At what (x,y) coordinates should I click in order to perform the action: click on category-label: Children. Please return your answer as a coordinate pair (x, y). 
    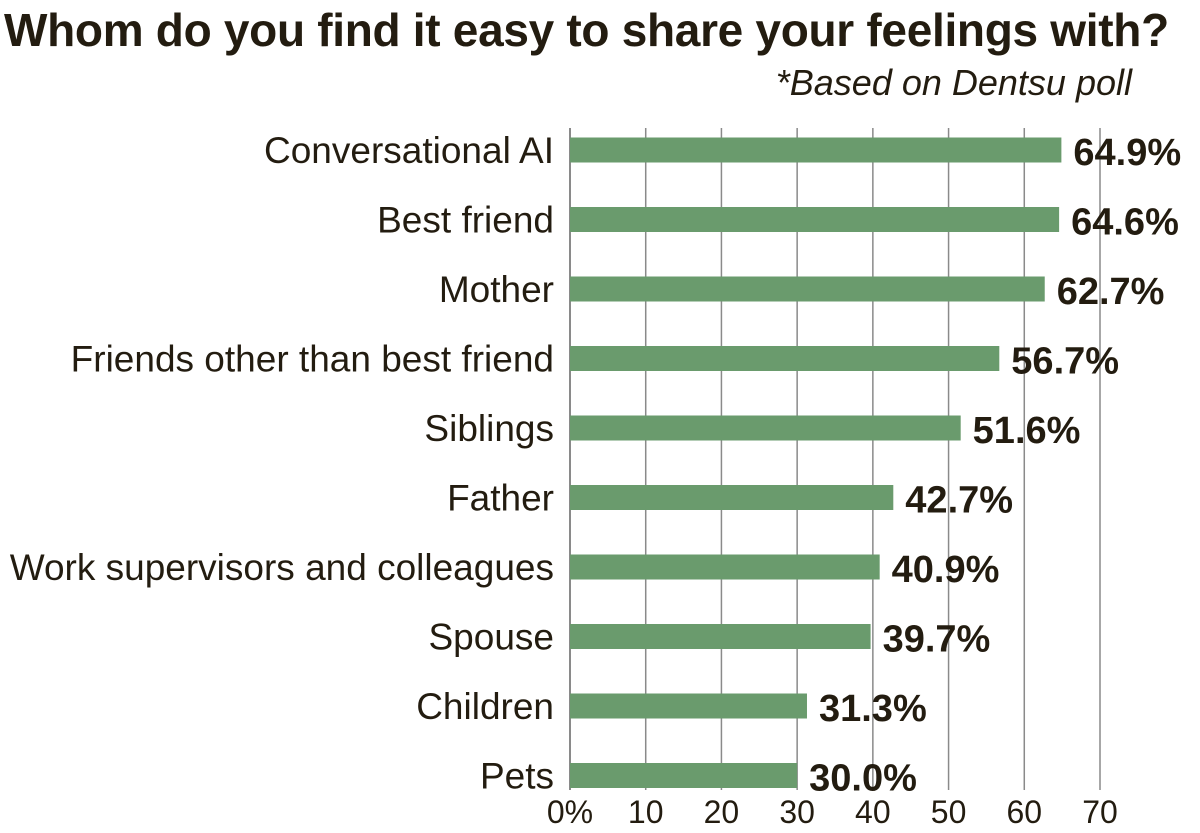
    Looking at the image, I should click on (485, 706).